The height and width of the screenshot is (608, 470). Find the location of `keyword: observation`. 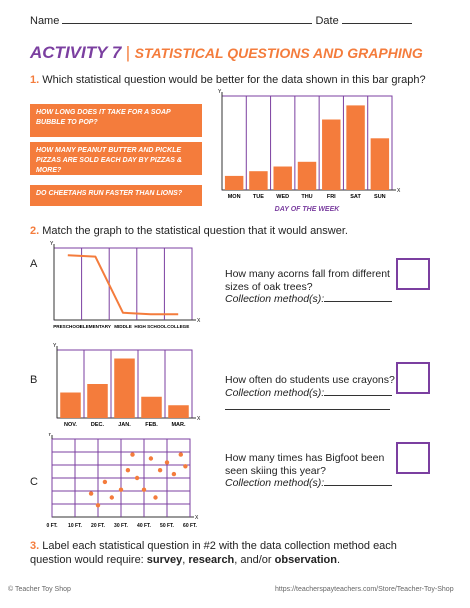

keyword: observation is located at coordinates (305, 559).